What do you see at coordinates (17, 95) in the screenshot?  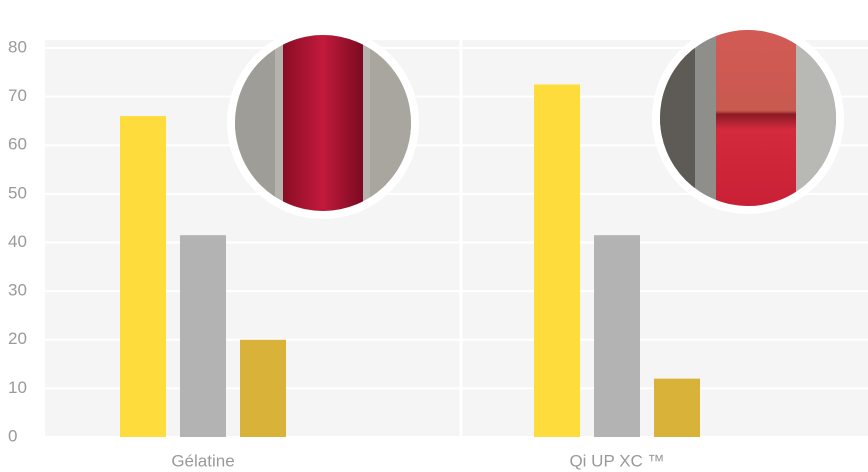 I see `y-tick-label: 70` at bounding box center [17, 95].